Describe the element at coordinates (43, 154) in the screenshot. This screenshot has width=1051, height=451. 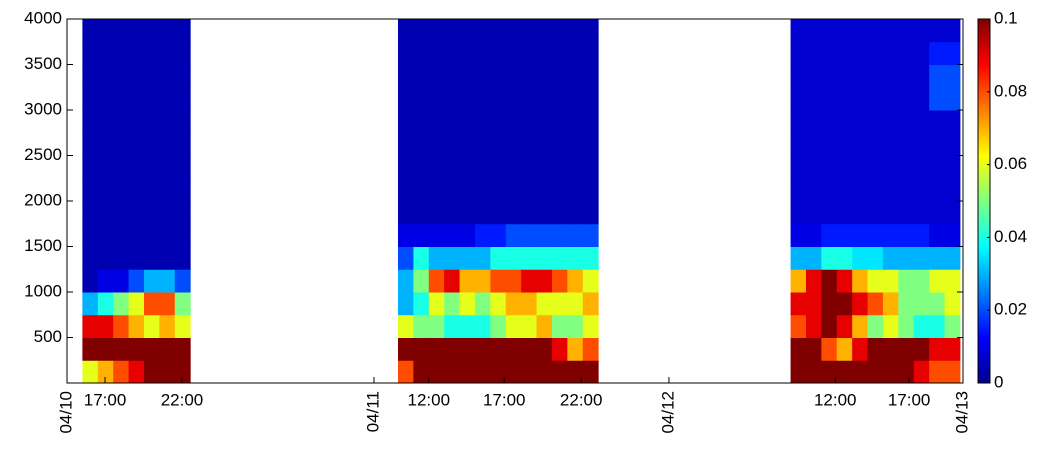
I see `y-tick-label: 2500` at that location.